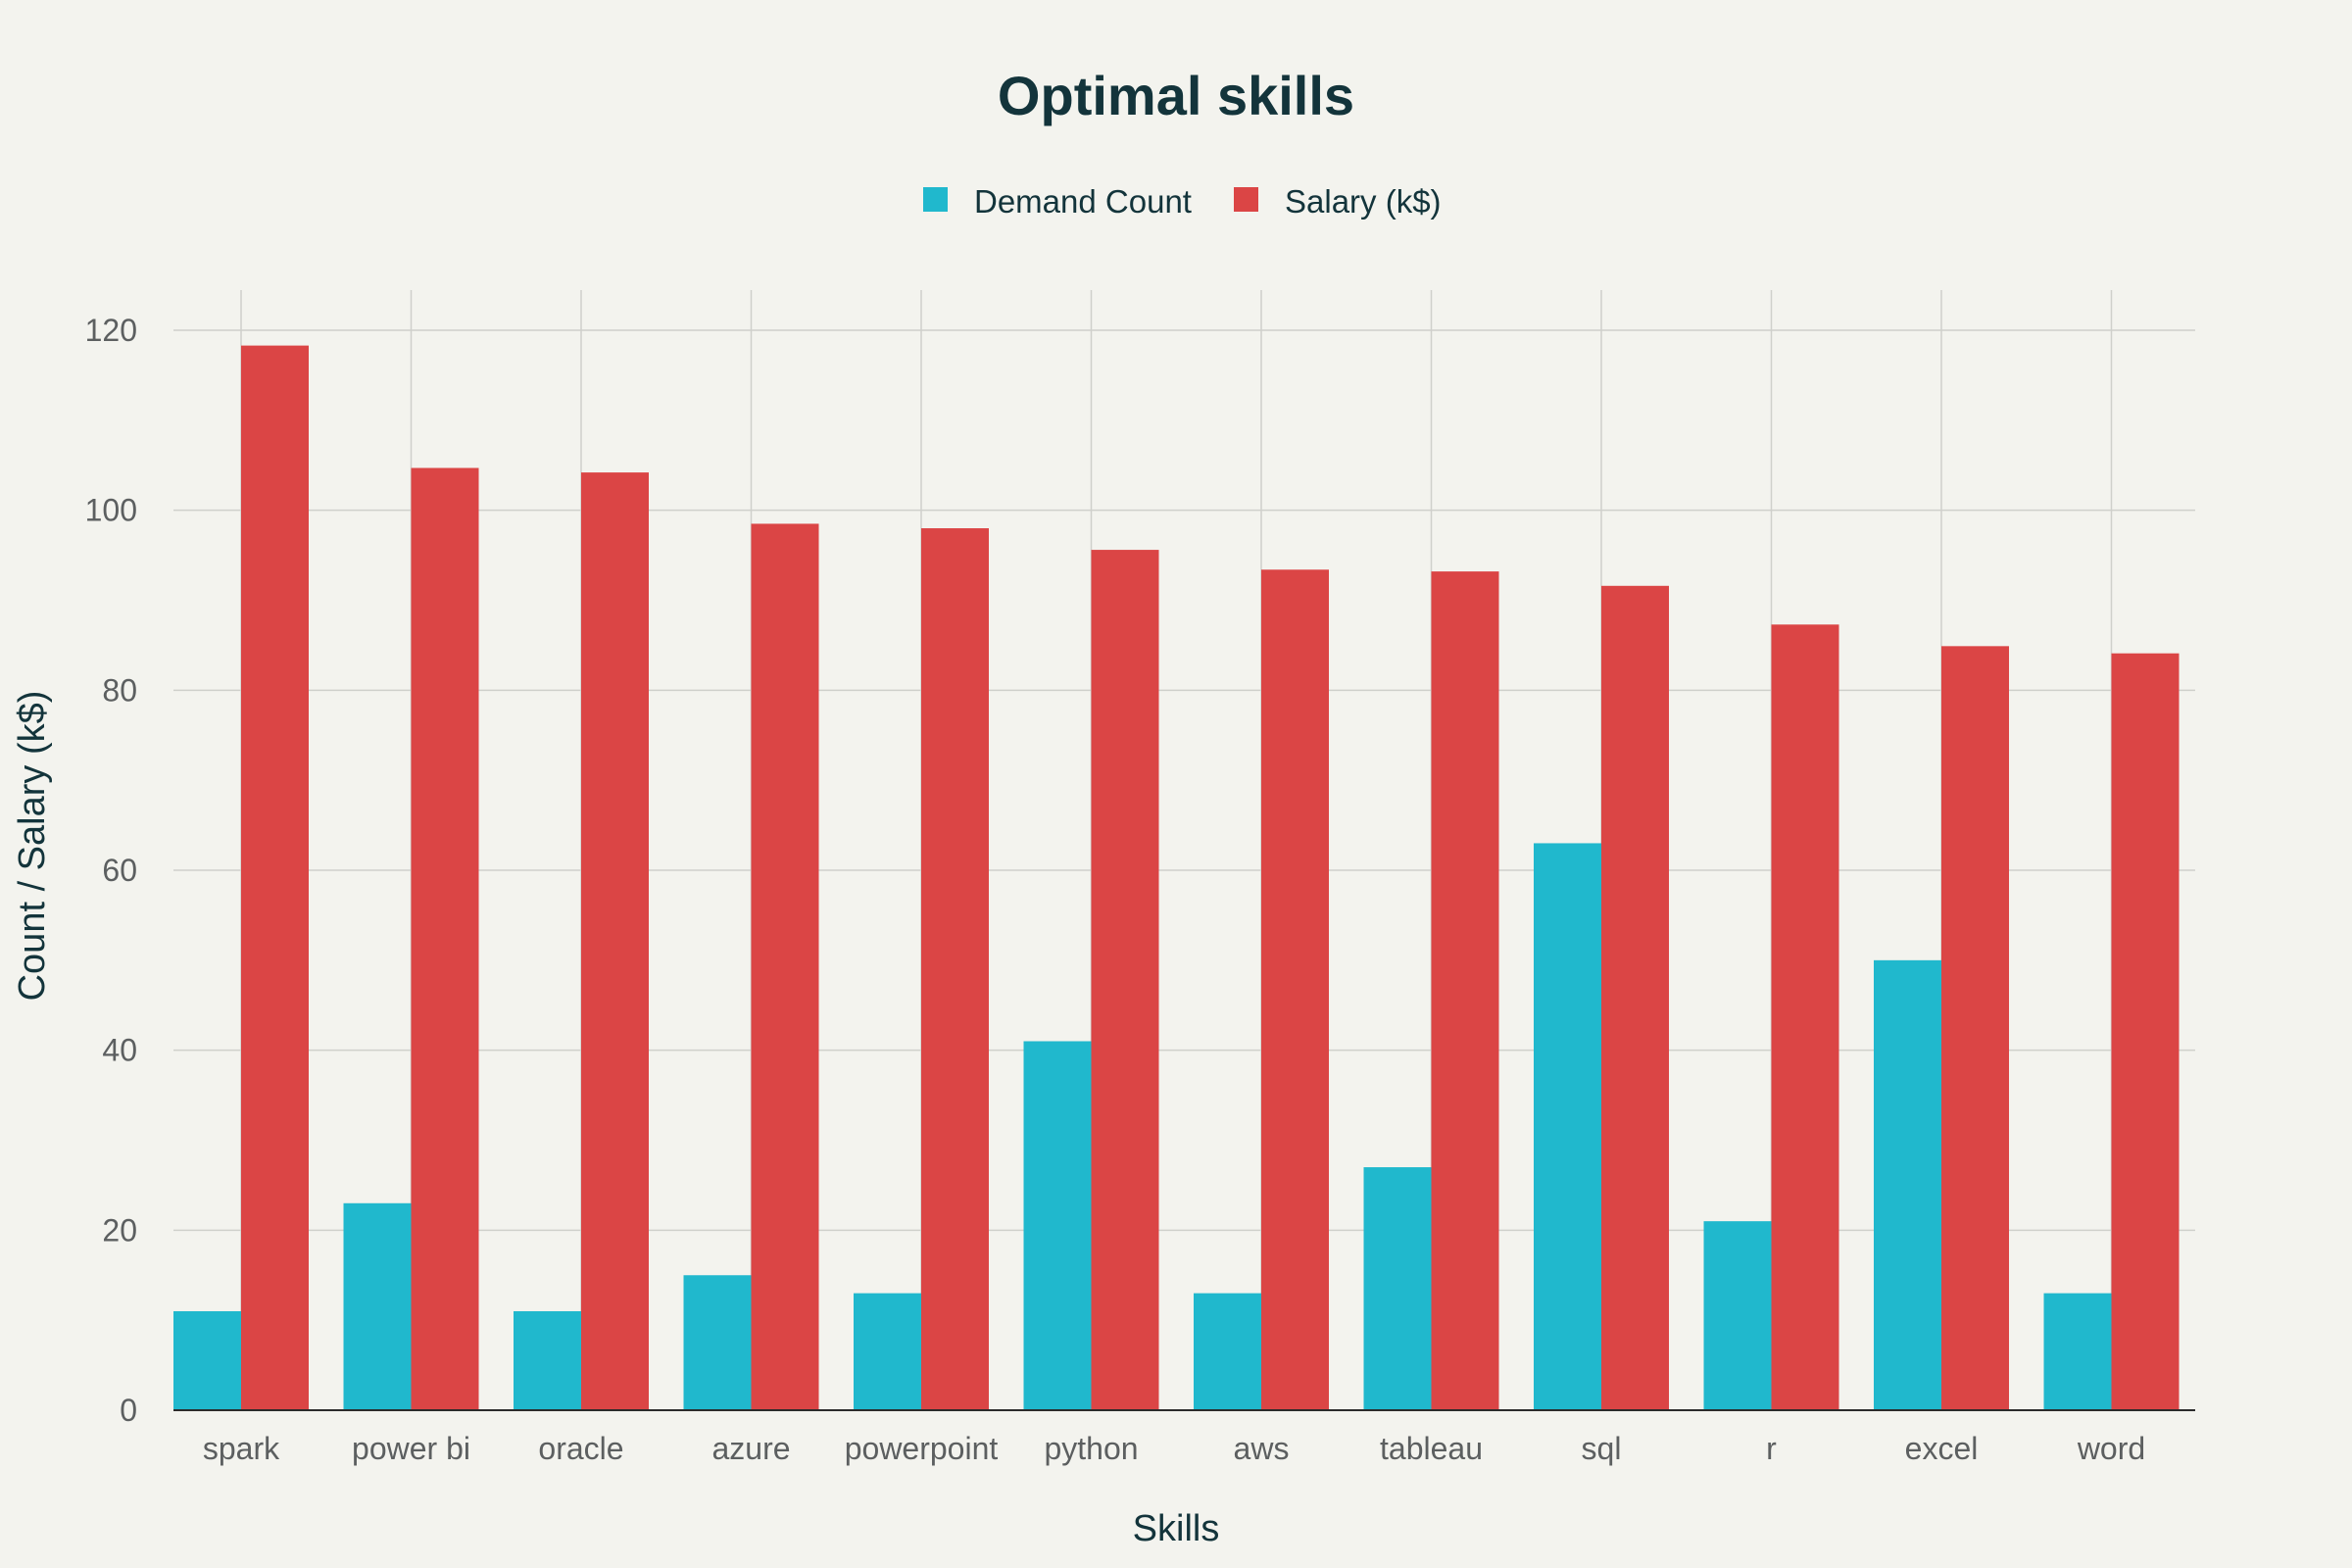  Describe the element at coordinates (887, 1351) in the screenshot. I see `bar-demand-count-powerpoint` at that location.